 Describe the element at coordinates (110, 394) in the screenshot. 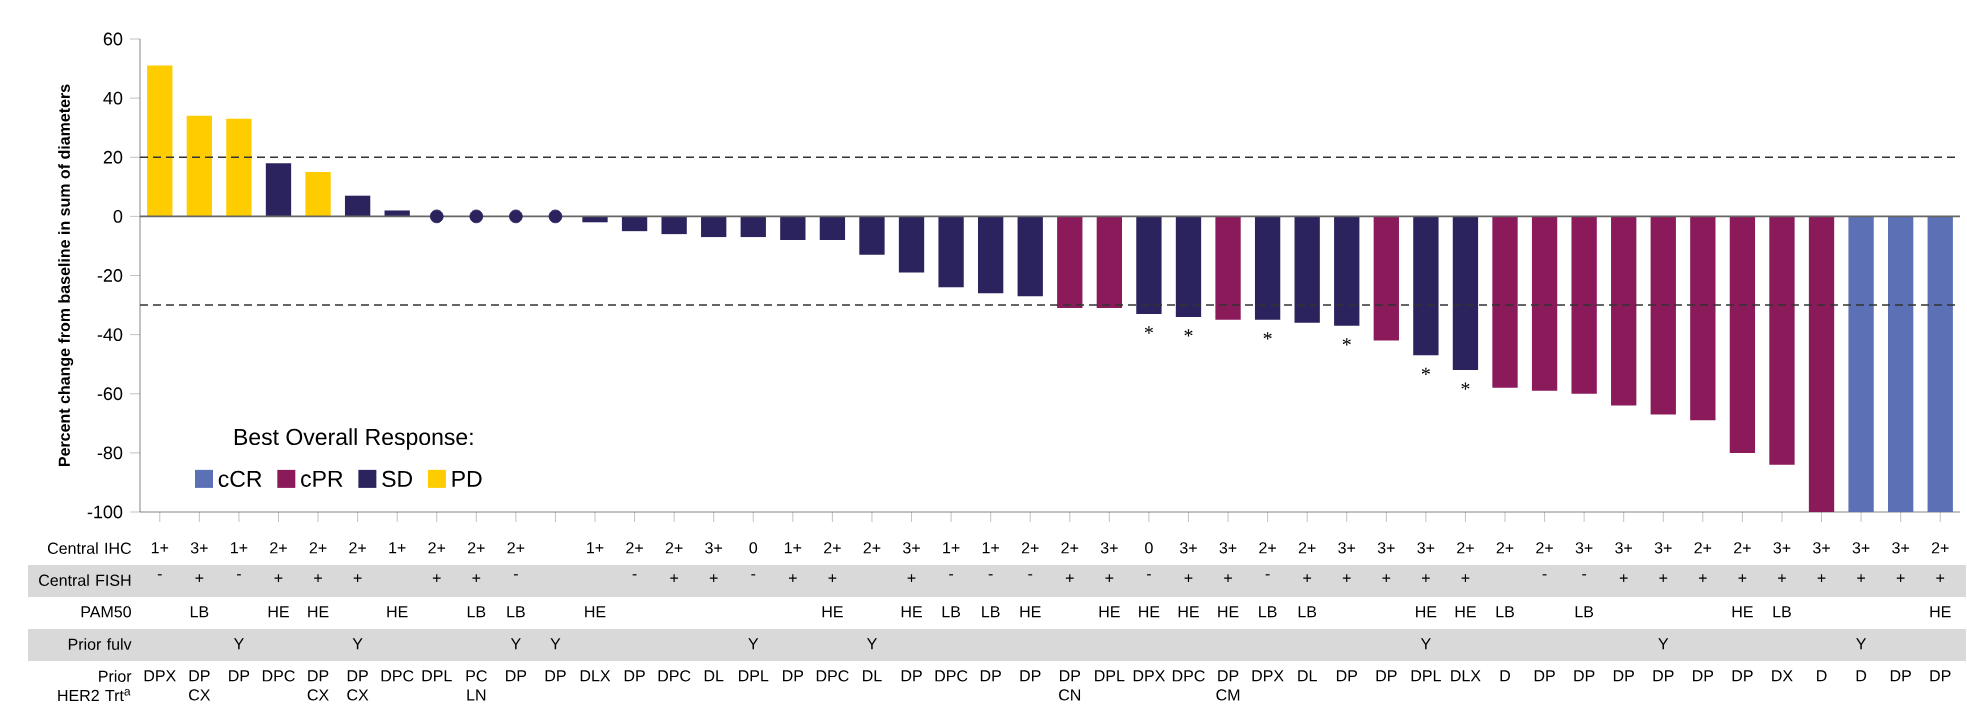

I see `y-tick-label: -60` at that location.